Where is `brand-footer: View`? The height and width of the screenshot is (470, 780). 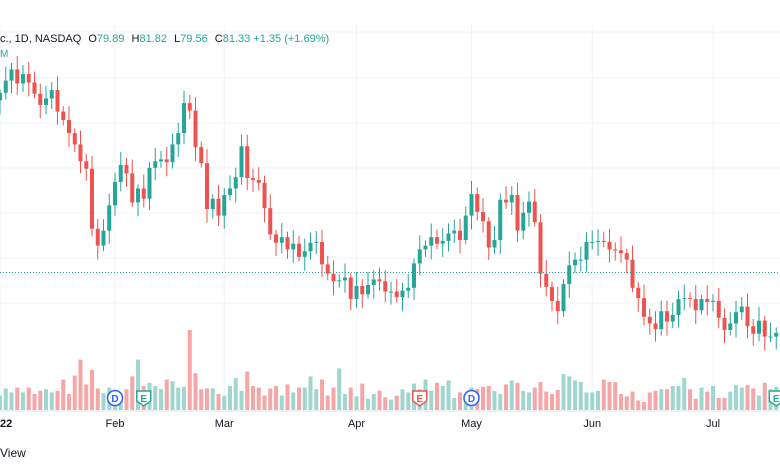
brand-footer: View is located at coordinates (13, 453).